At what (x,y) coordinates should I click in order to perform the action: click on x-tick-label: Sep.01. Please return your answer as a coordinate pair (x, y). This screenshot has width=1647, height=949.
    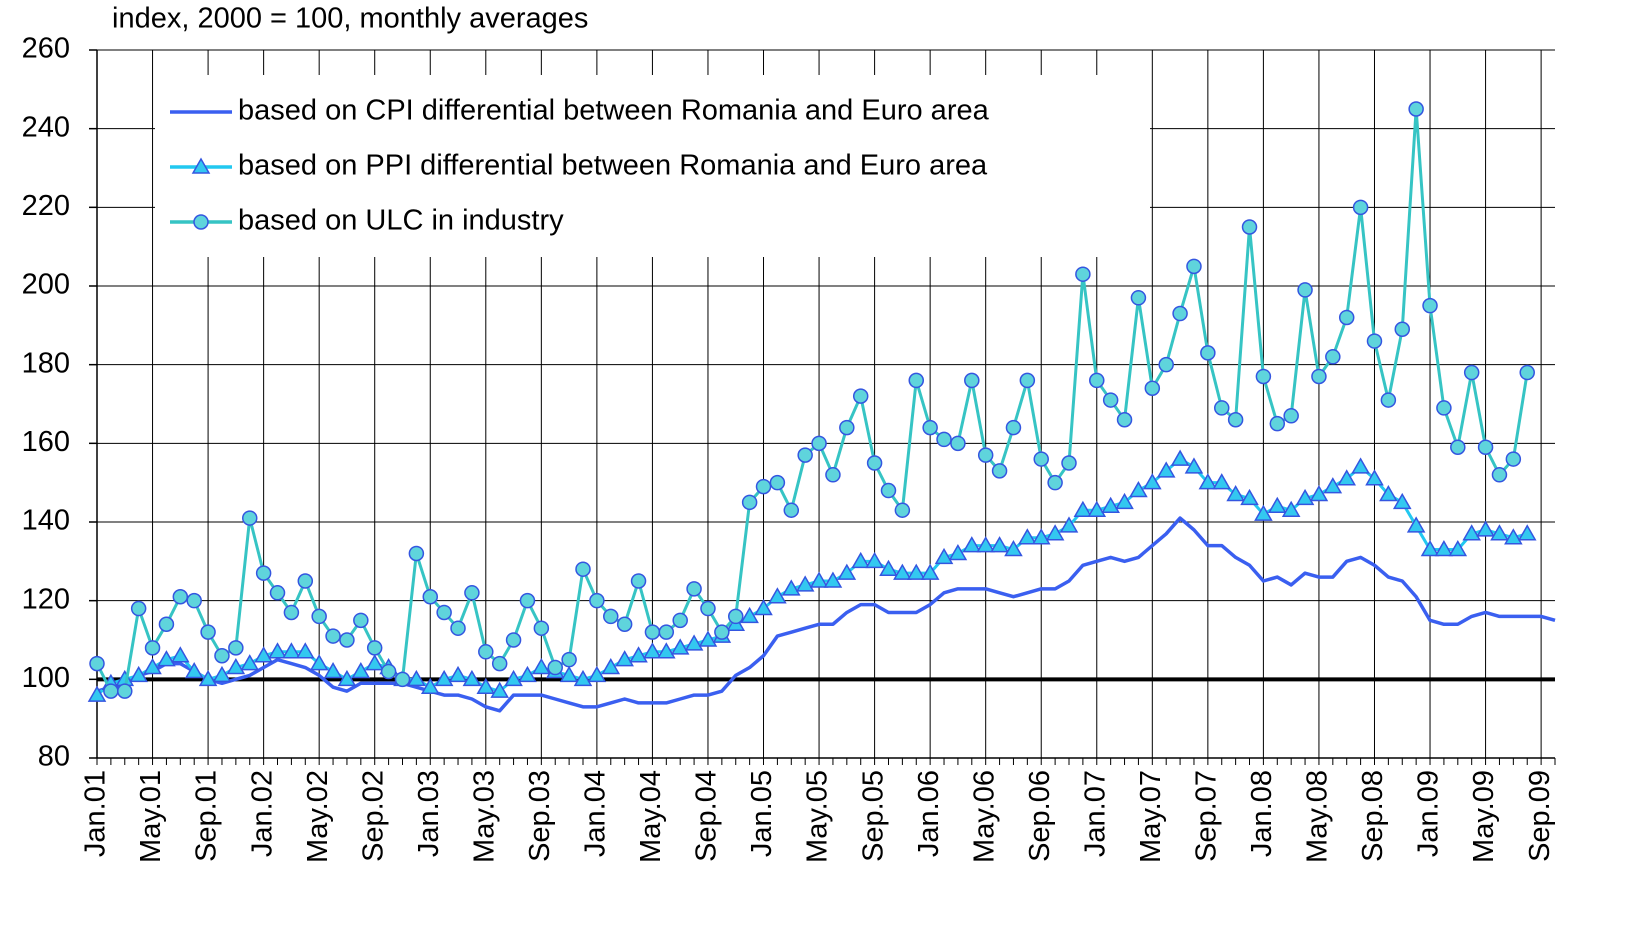
    Looking at the image, I should click on (207, 816).